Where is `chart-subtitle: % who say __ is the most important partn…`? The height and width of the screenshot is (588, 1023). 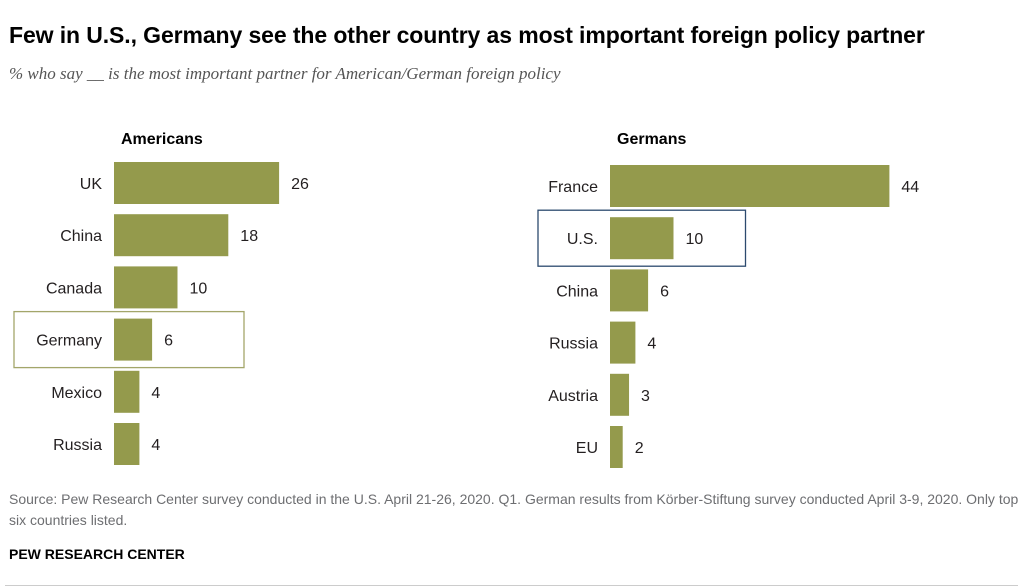
chart-subtitle: % who say __ is the most important partn… is located at coordinates (285, 73).